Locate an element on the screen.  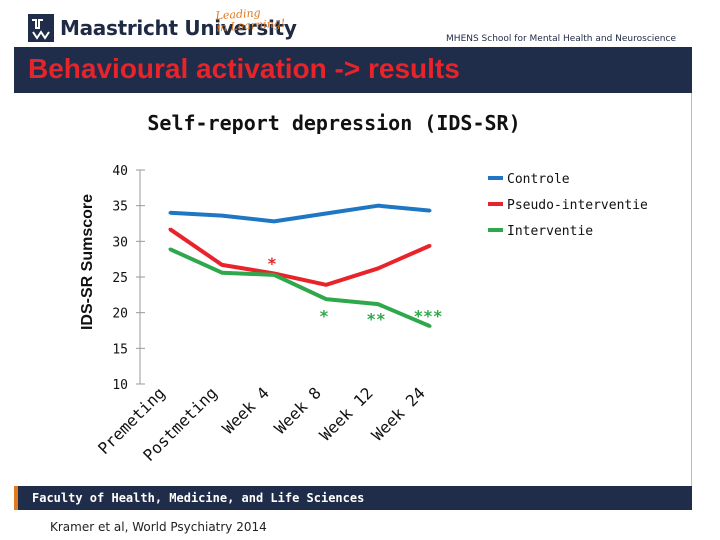
footer-bar is located at coordinates (353, 498).